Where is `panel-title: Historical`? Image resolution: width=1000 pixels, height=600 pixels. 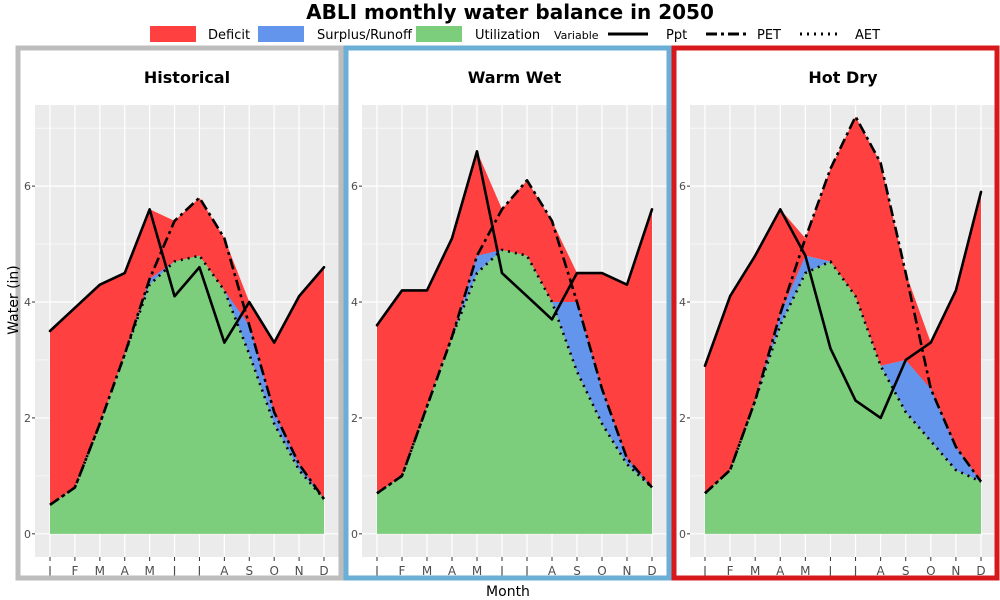 panel-title: Historical is located at coordinates (187, 77).